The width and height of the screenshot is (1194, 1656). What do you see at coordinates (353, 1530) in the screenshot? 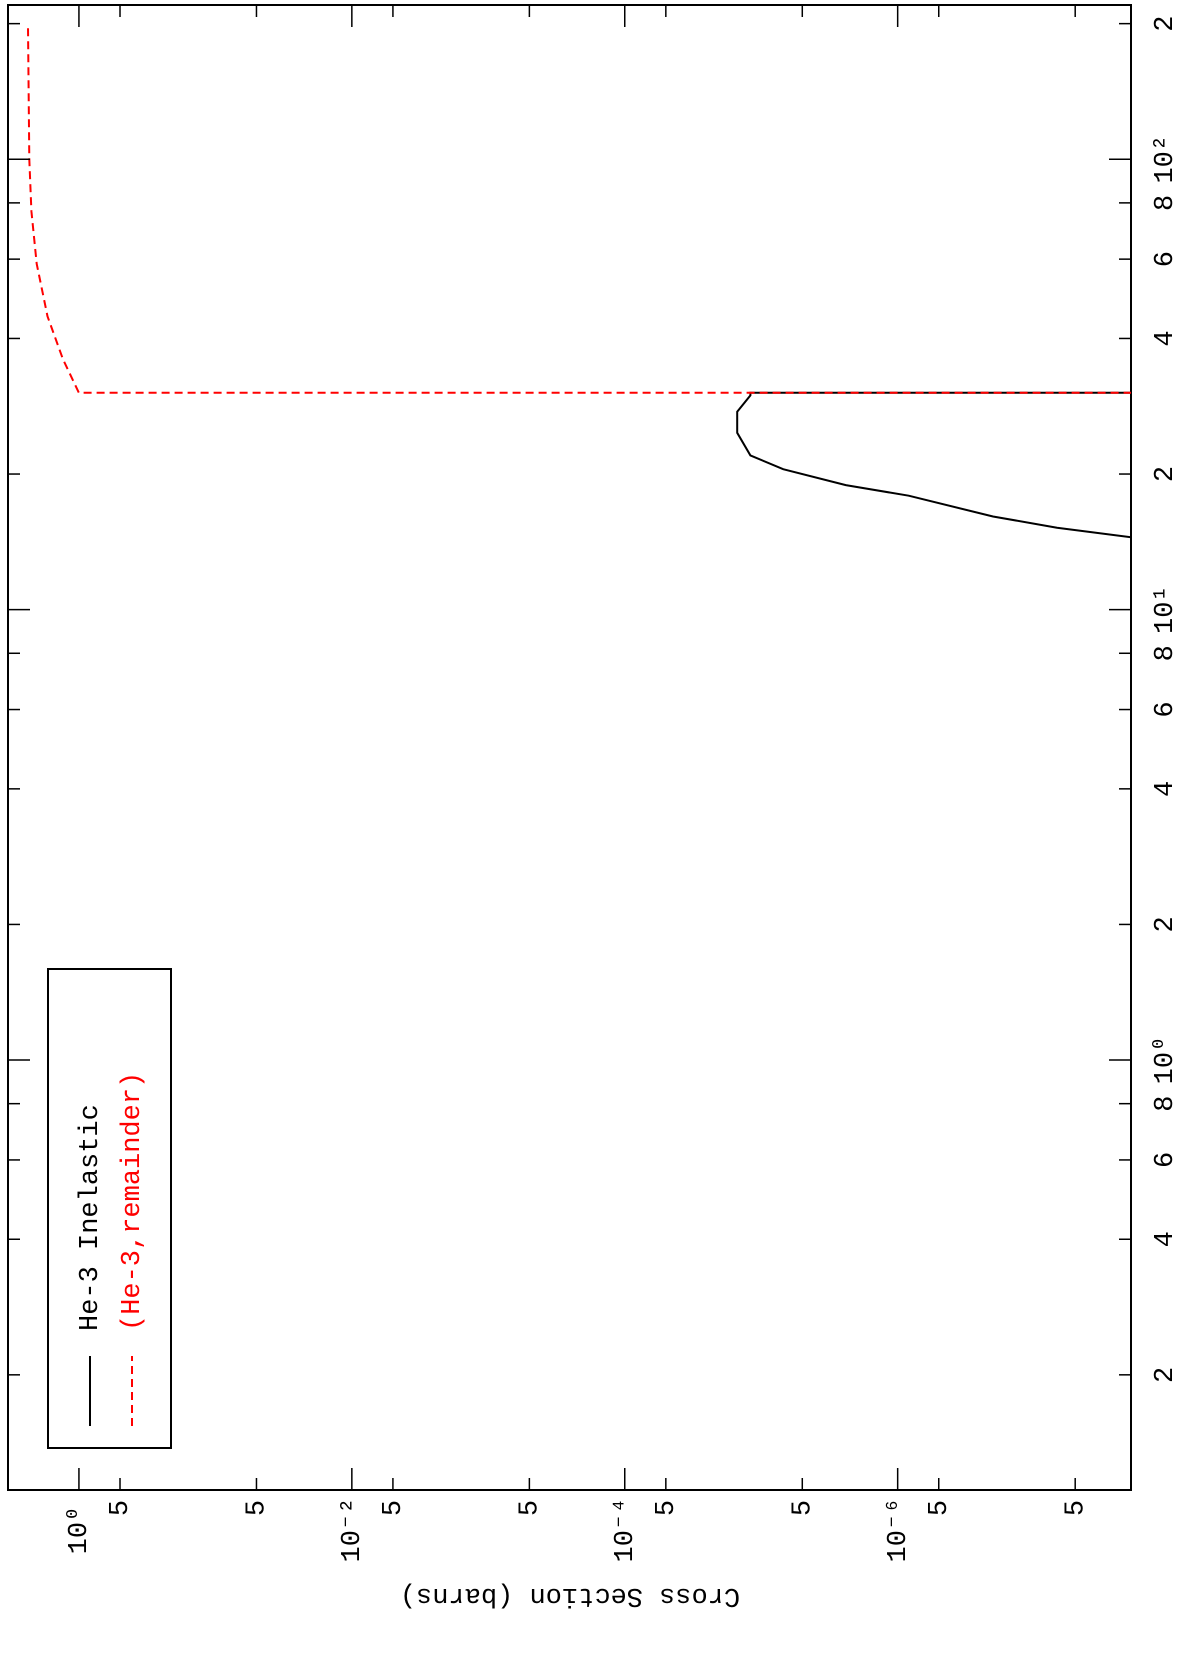
I see `y-tick-label: 10⁻²` at bounding box center [353, 1530].